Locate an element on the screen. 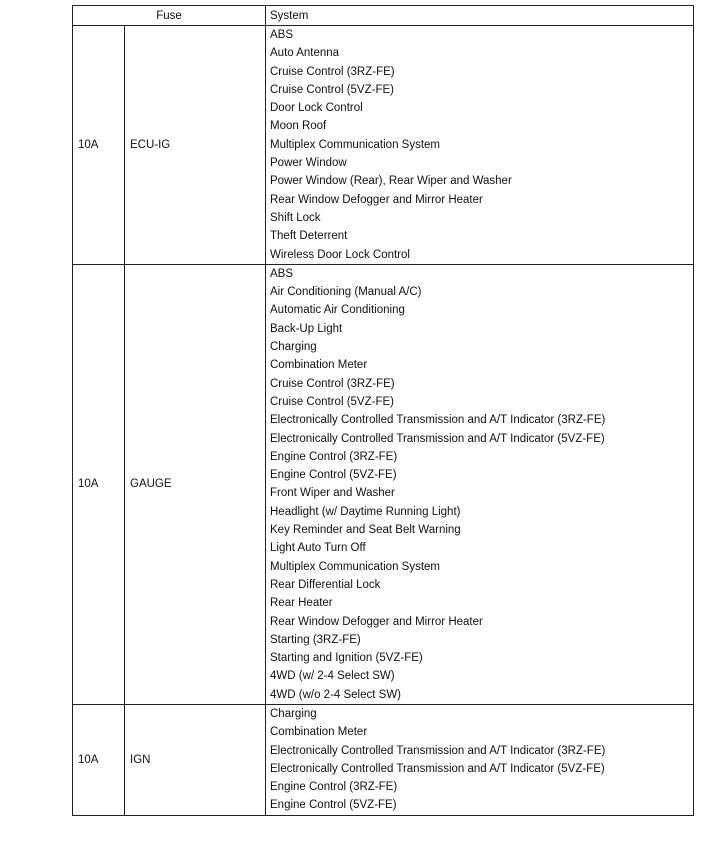 This screenshot has height=842, width=702. system-item: Power Window is located at coordinates (308, 163).